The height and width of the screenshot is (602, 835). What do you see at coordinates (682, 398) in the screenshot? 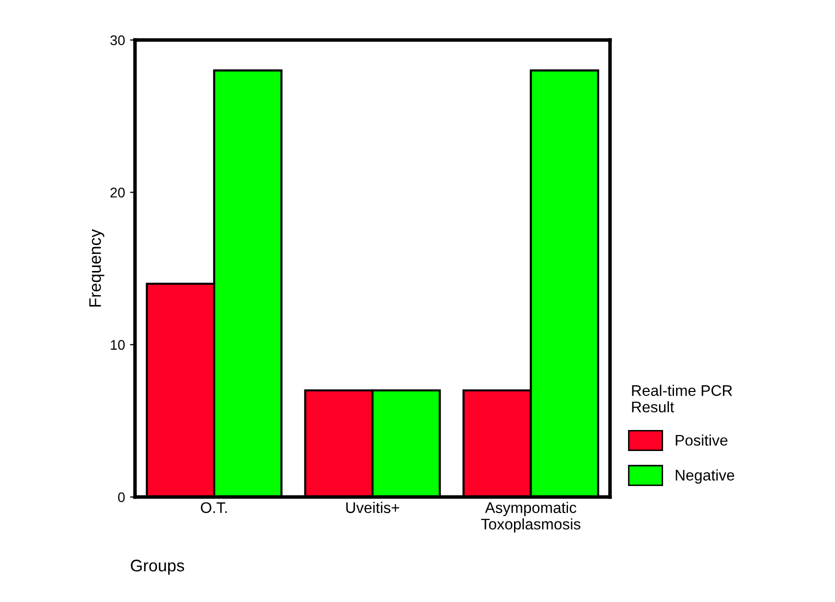
I see `legend-title: Real-time PCR Result` at bounding box center [682, 398].